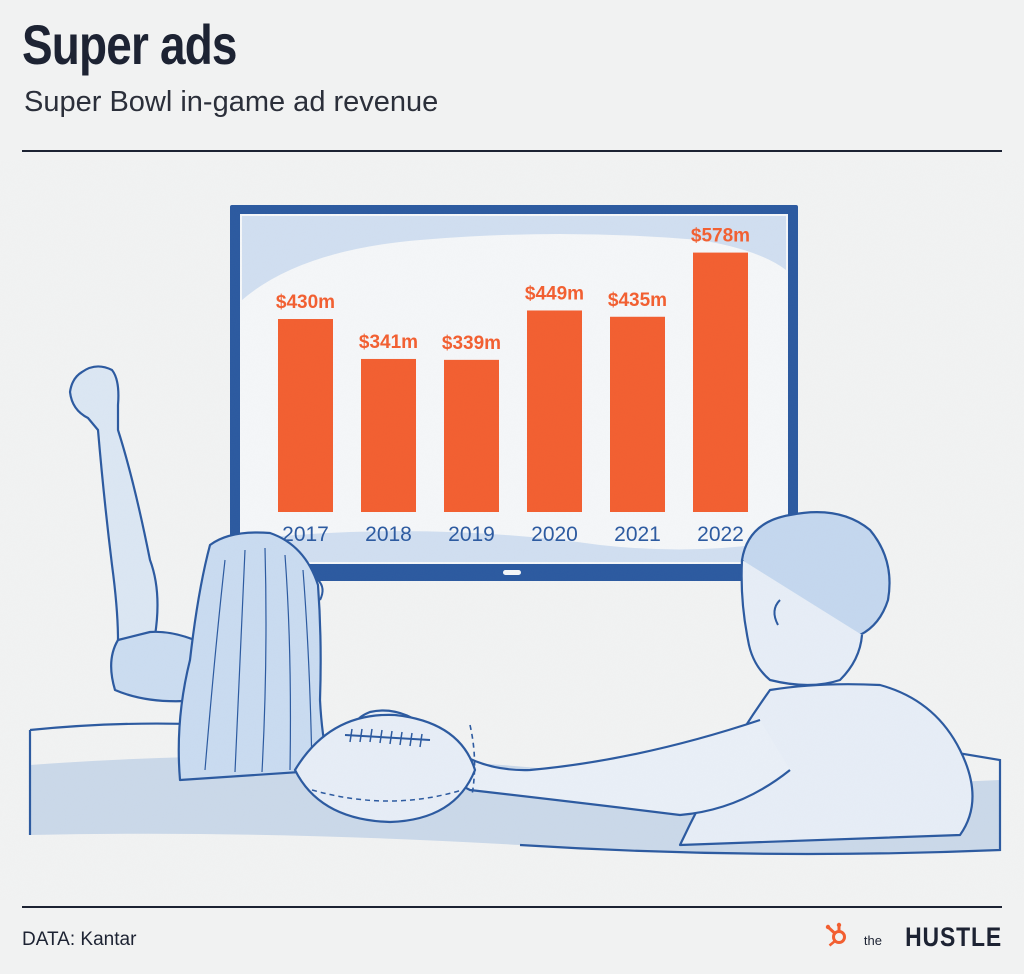 The width and height of the screenshot is (1024, 974). I want to click on data-source: DATA: Kantar, so click(79, 939).